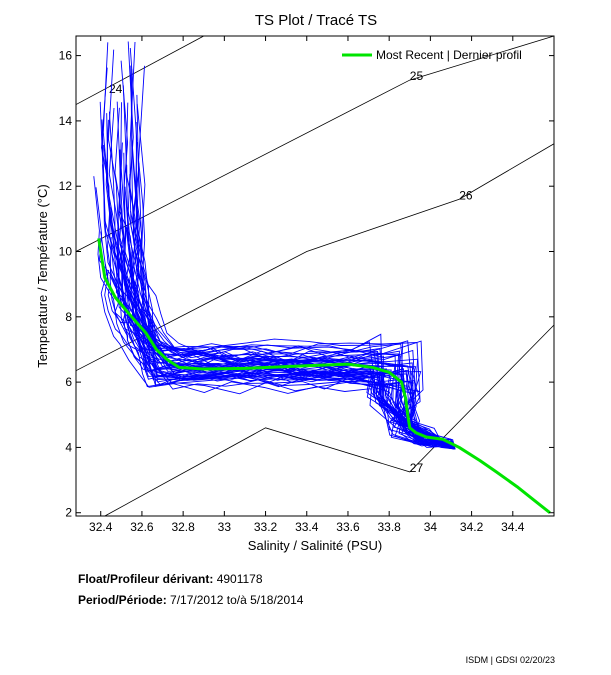 The image size is (611, 675). Describe the element at coordinates (68, 447) in the screenshot. I see `y-tick-label-1: 4` at that location.